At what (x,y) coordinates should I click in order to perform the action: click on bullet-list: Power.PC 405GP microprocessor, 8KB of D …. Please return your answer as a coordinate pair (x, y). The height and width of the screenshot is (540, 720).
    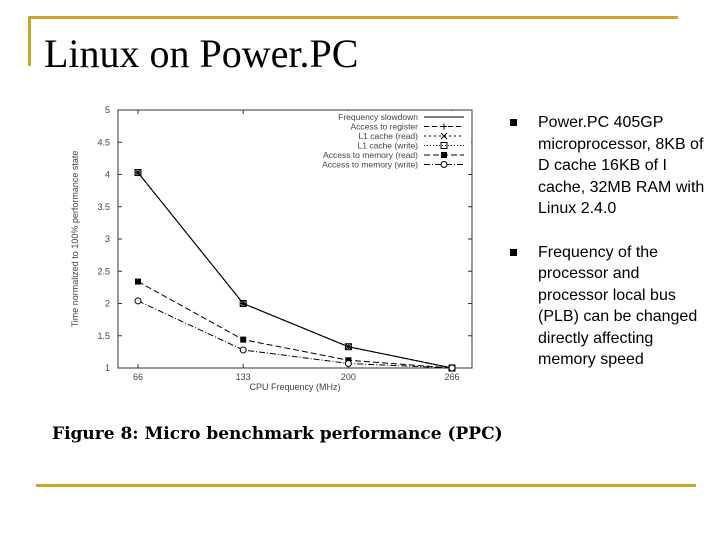
    Looking at the image, I should click on (608, 252).